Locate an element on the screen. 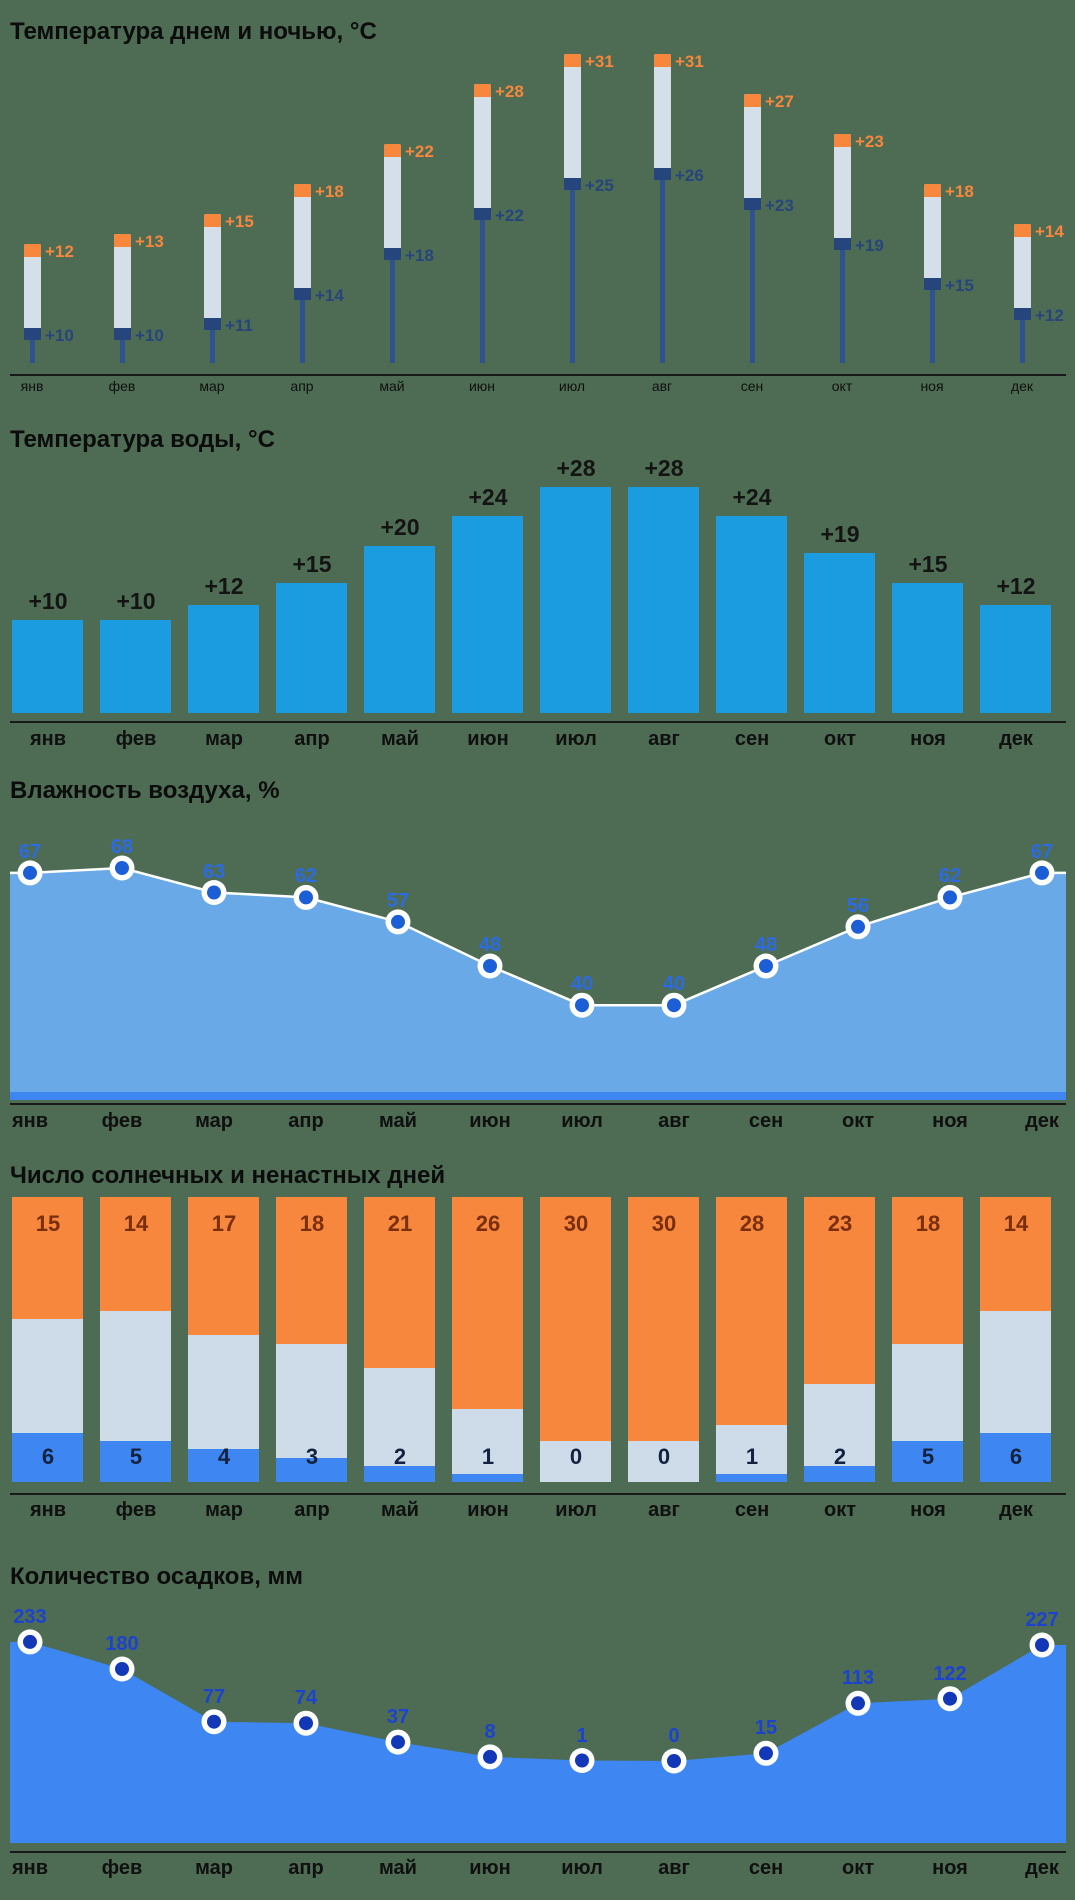  water-temp-value: +20 is located at coordinates (400, 527).